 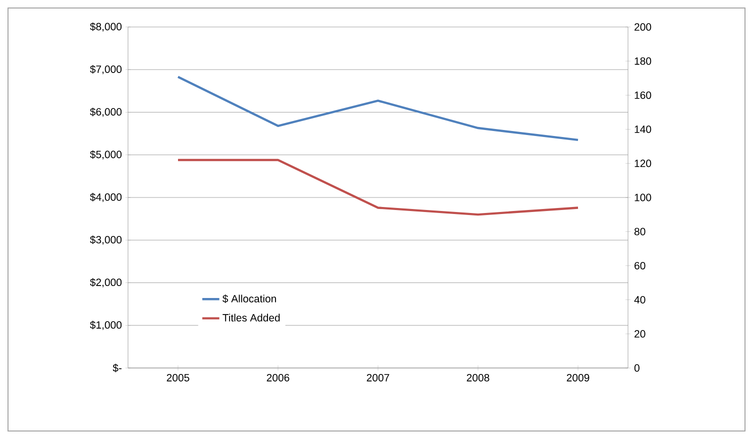 I want to click on y2-tick-label: 80, so click(x=640, y=232).